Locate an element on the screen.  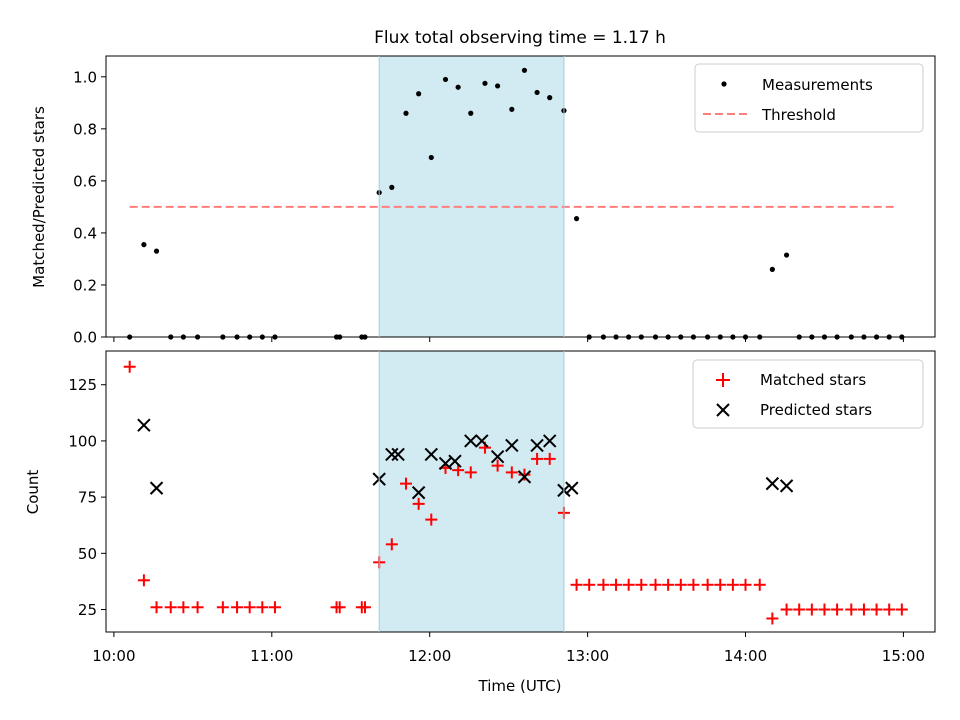
legend-matched-label: Matched stars is located at coordinates (813, 380).